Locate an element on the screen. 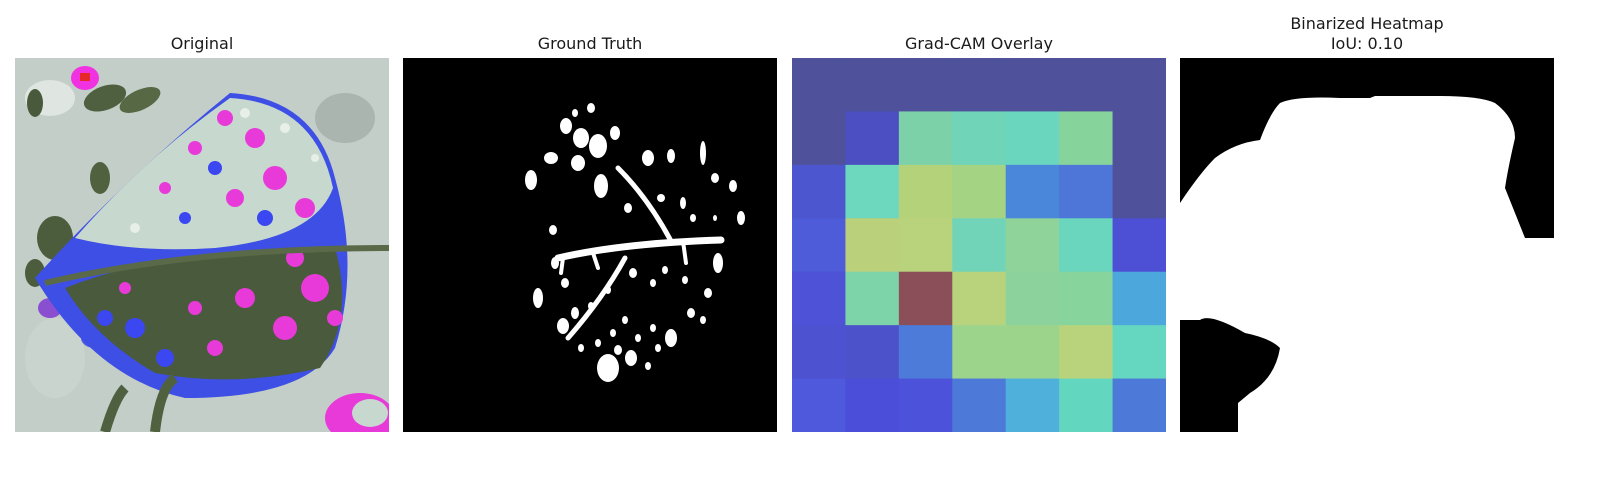 The image size is (1600, 500). panel-title-gradcam: Grad-CAM Overlay is located at coordinates (979, 43).